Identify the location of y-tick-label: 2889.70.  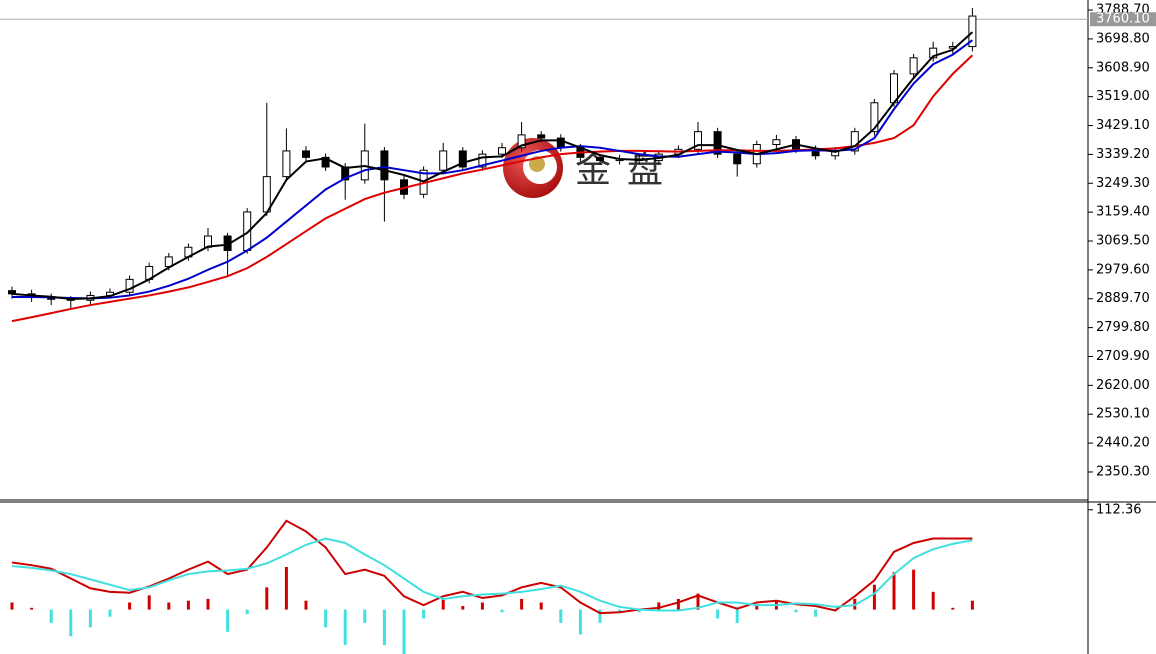
(1123, 298).